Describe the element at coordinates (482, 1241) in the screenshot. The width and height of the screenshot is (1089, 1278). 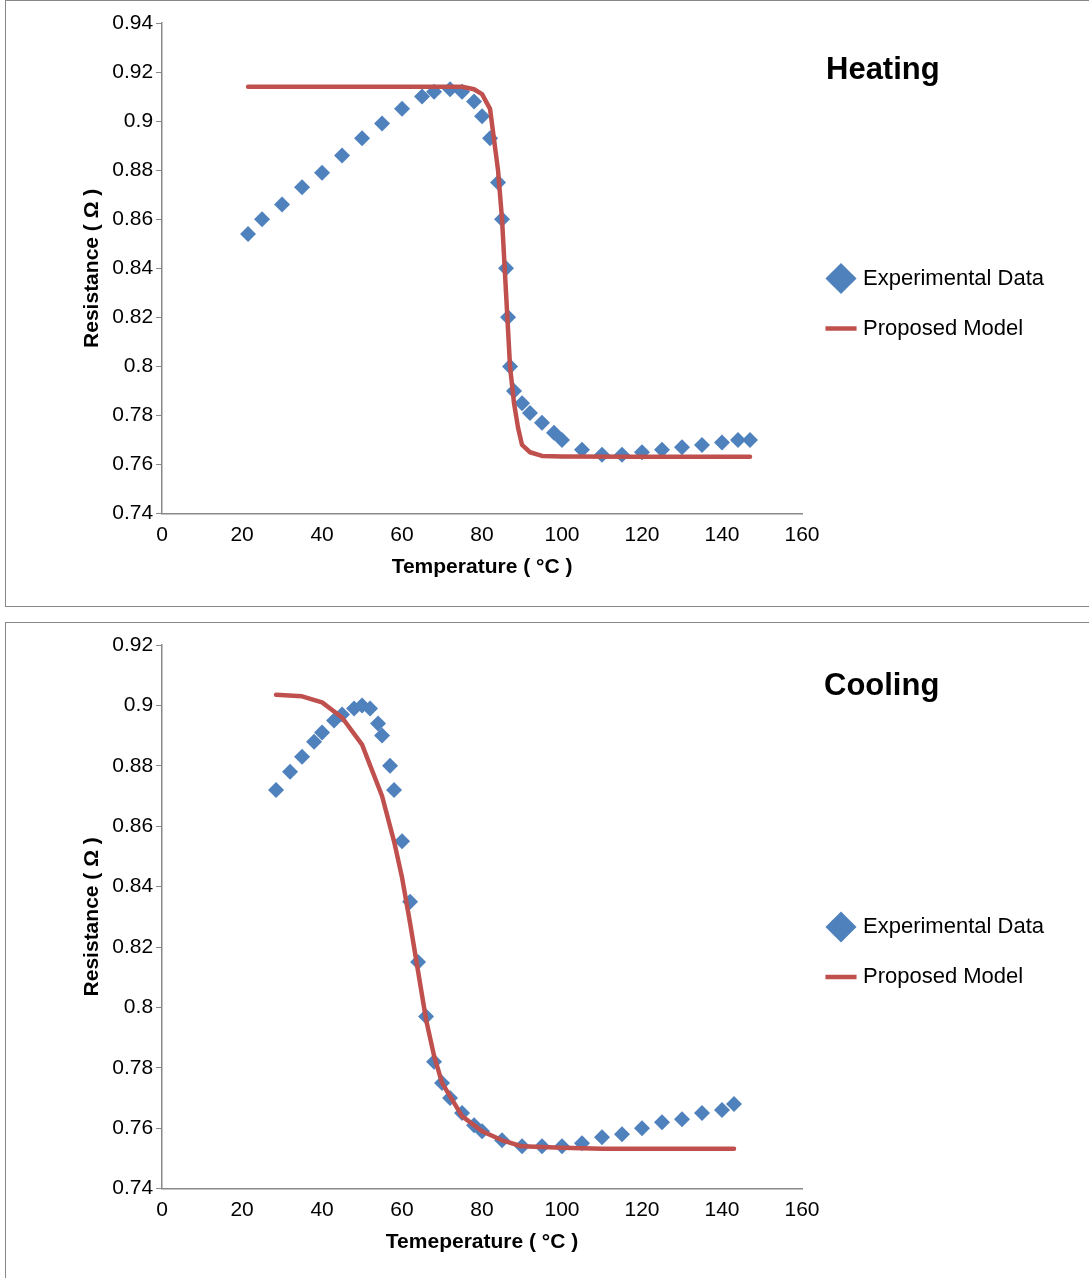
I see `x-axis-title: Temeperature ( °C )` at that location.